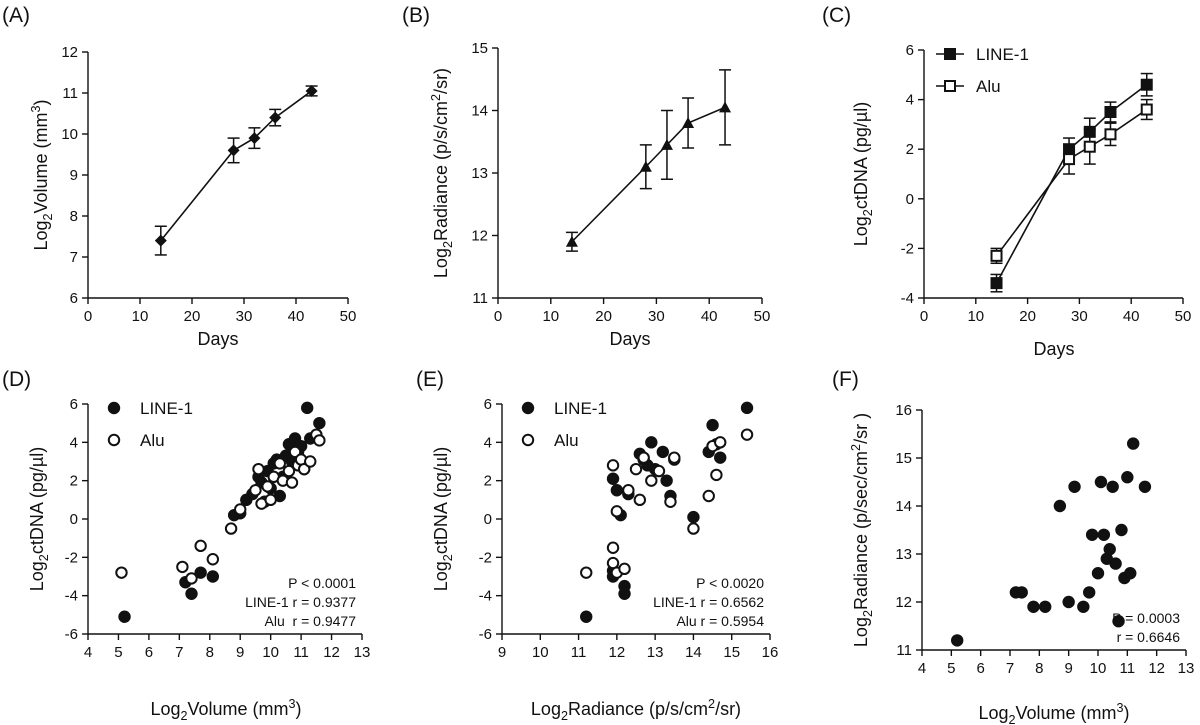 The image size is (1200, 725). Describe the element at coordinates (863, 174) in the screenshot. I see `y-axis-title: Log2ctDNA (pg/µl)` at that location.